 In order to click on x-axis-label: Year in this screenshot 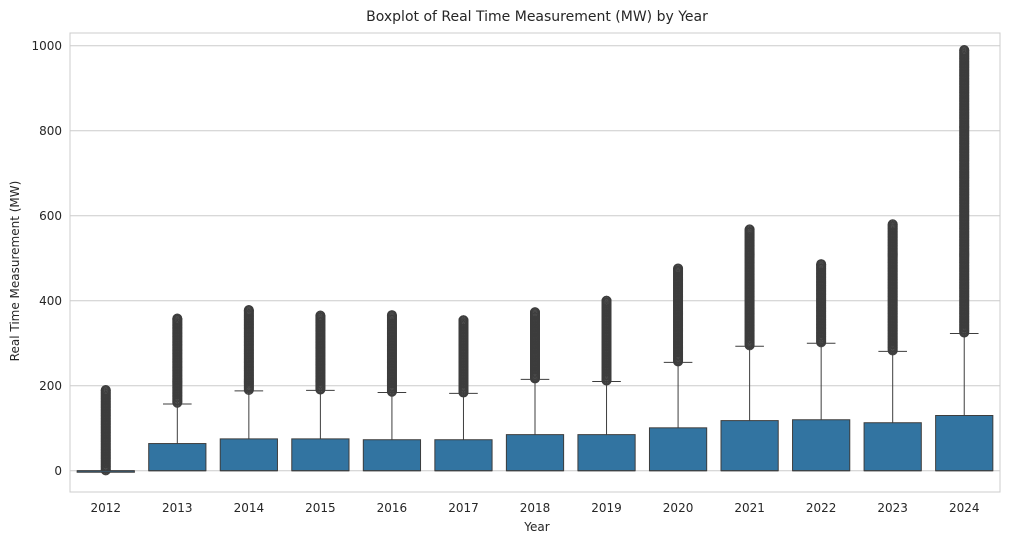, I will do `click(536, 527)`.